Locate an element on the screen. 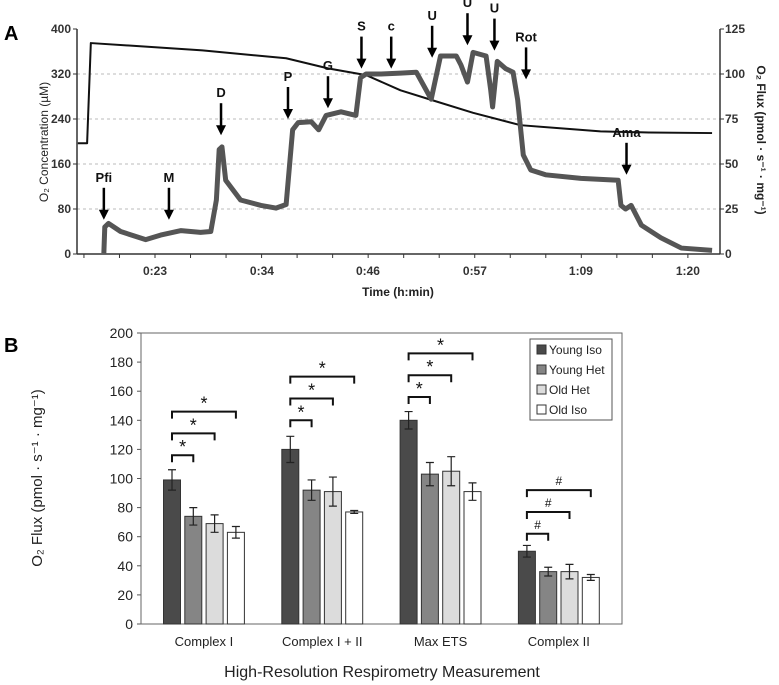 The height and width of the screenshot is (685, 779). y-tick-label: 320 is located at coordinates (61, 74).